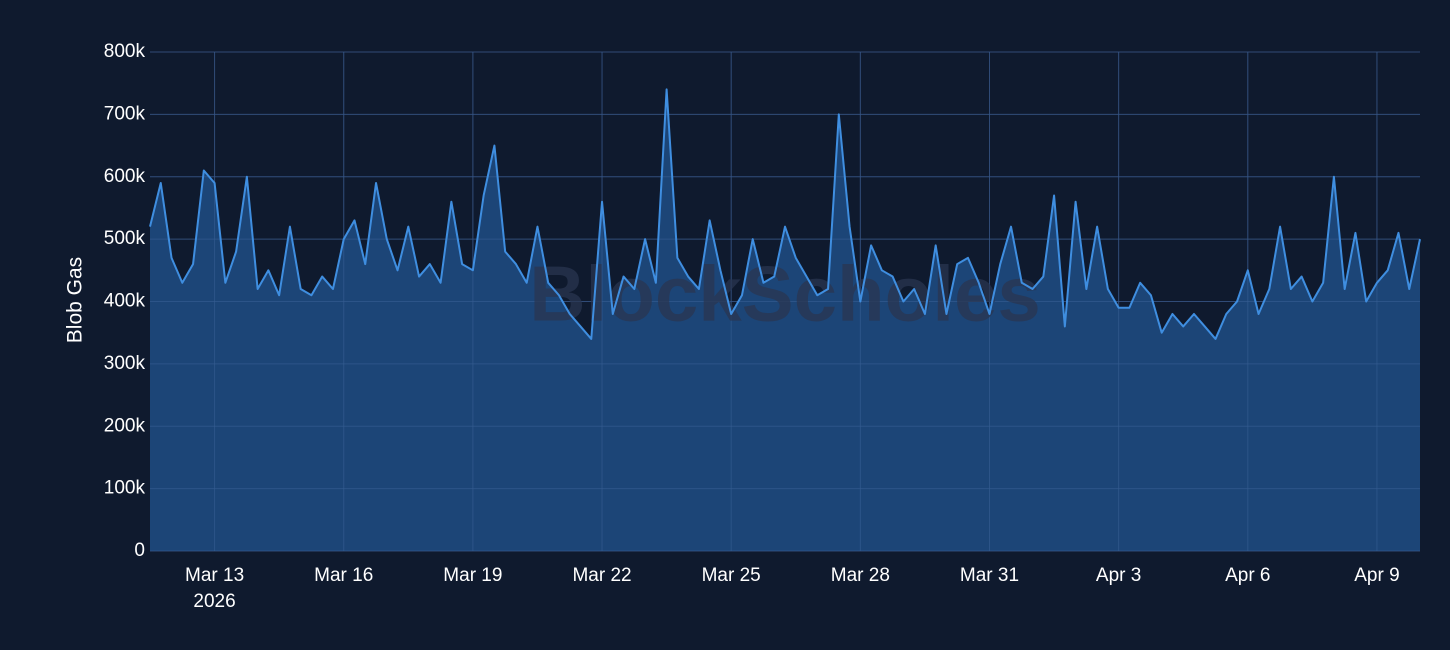 The height and width of the screenshot is (650, 1450). Describe the element at coordinates (125, 363) in the screenshot. I see `y-tick-label: 300k` at that location.